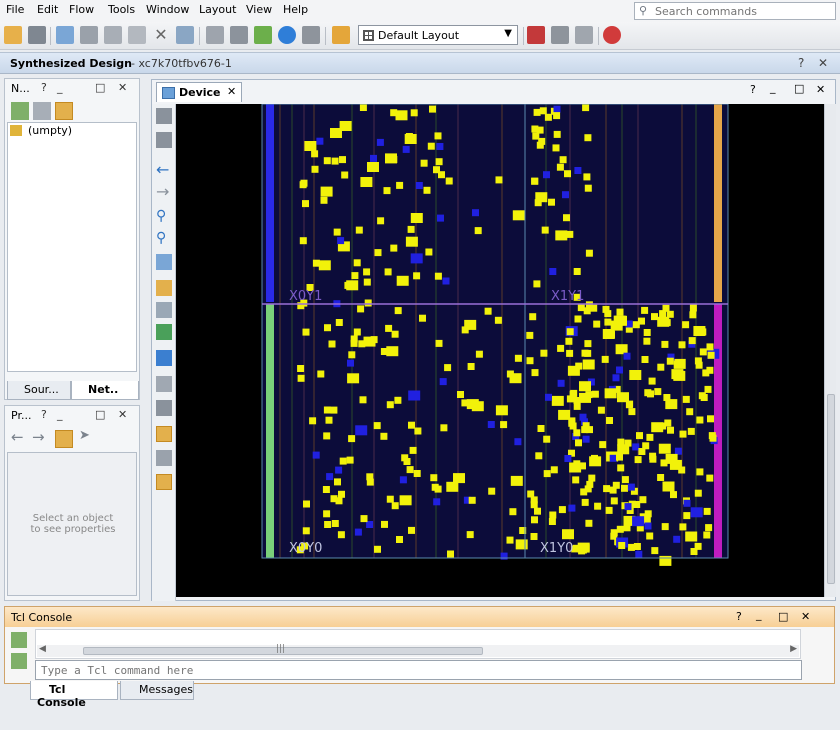 Image resolution: width=840 pixels, height=730 pixels. Describe the element at coordinates (37, 35) in the screenshot. I see `save-icon` at that location.